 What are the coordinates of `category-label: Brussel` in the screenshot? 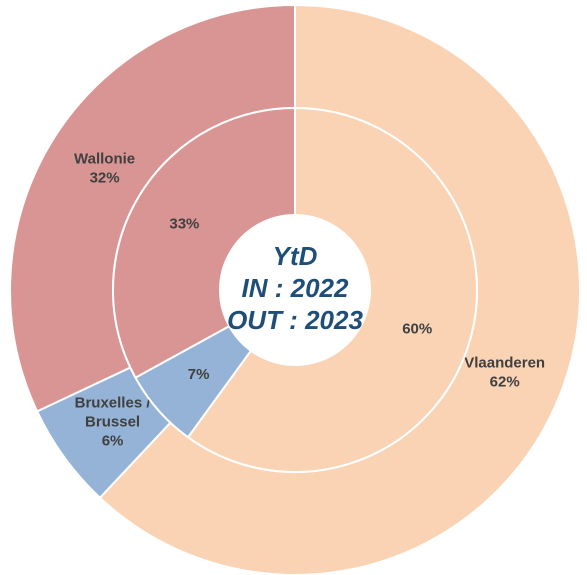 It's located at (112, 422).